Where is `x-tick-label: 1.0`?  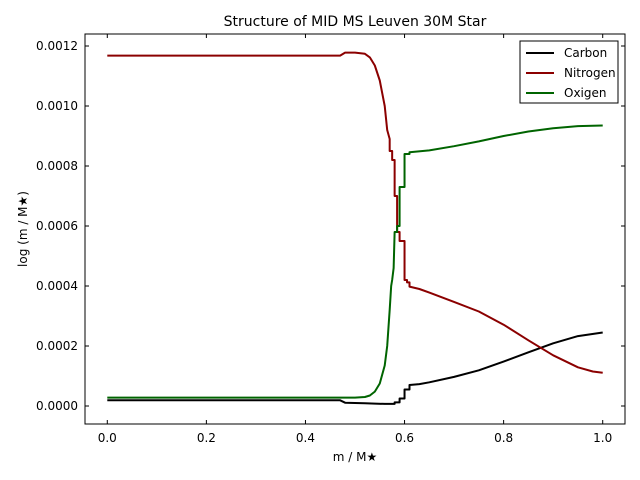
x-tick-label: 1.0 is located at coordinates (602, 438).